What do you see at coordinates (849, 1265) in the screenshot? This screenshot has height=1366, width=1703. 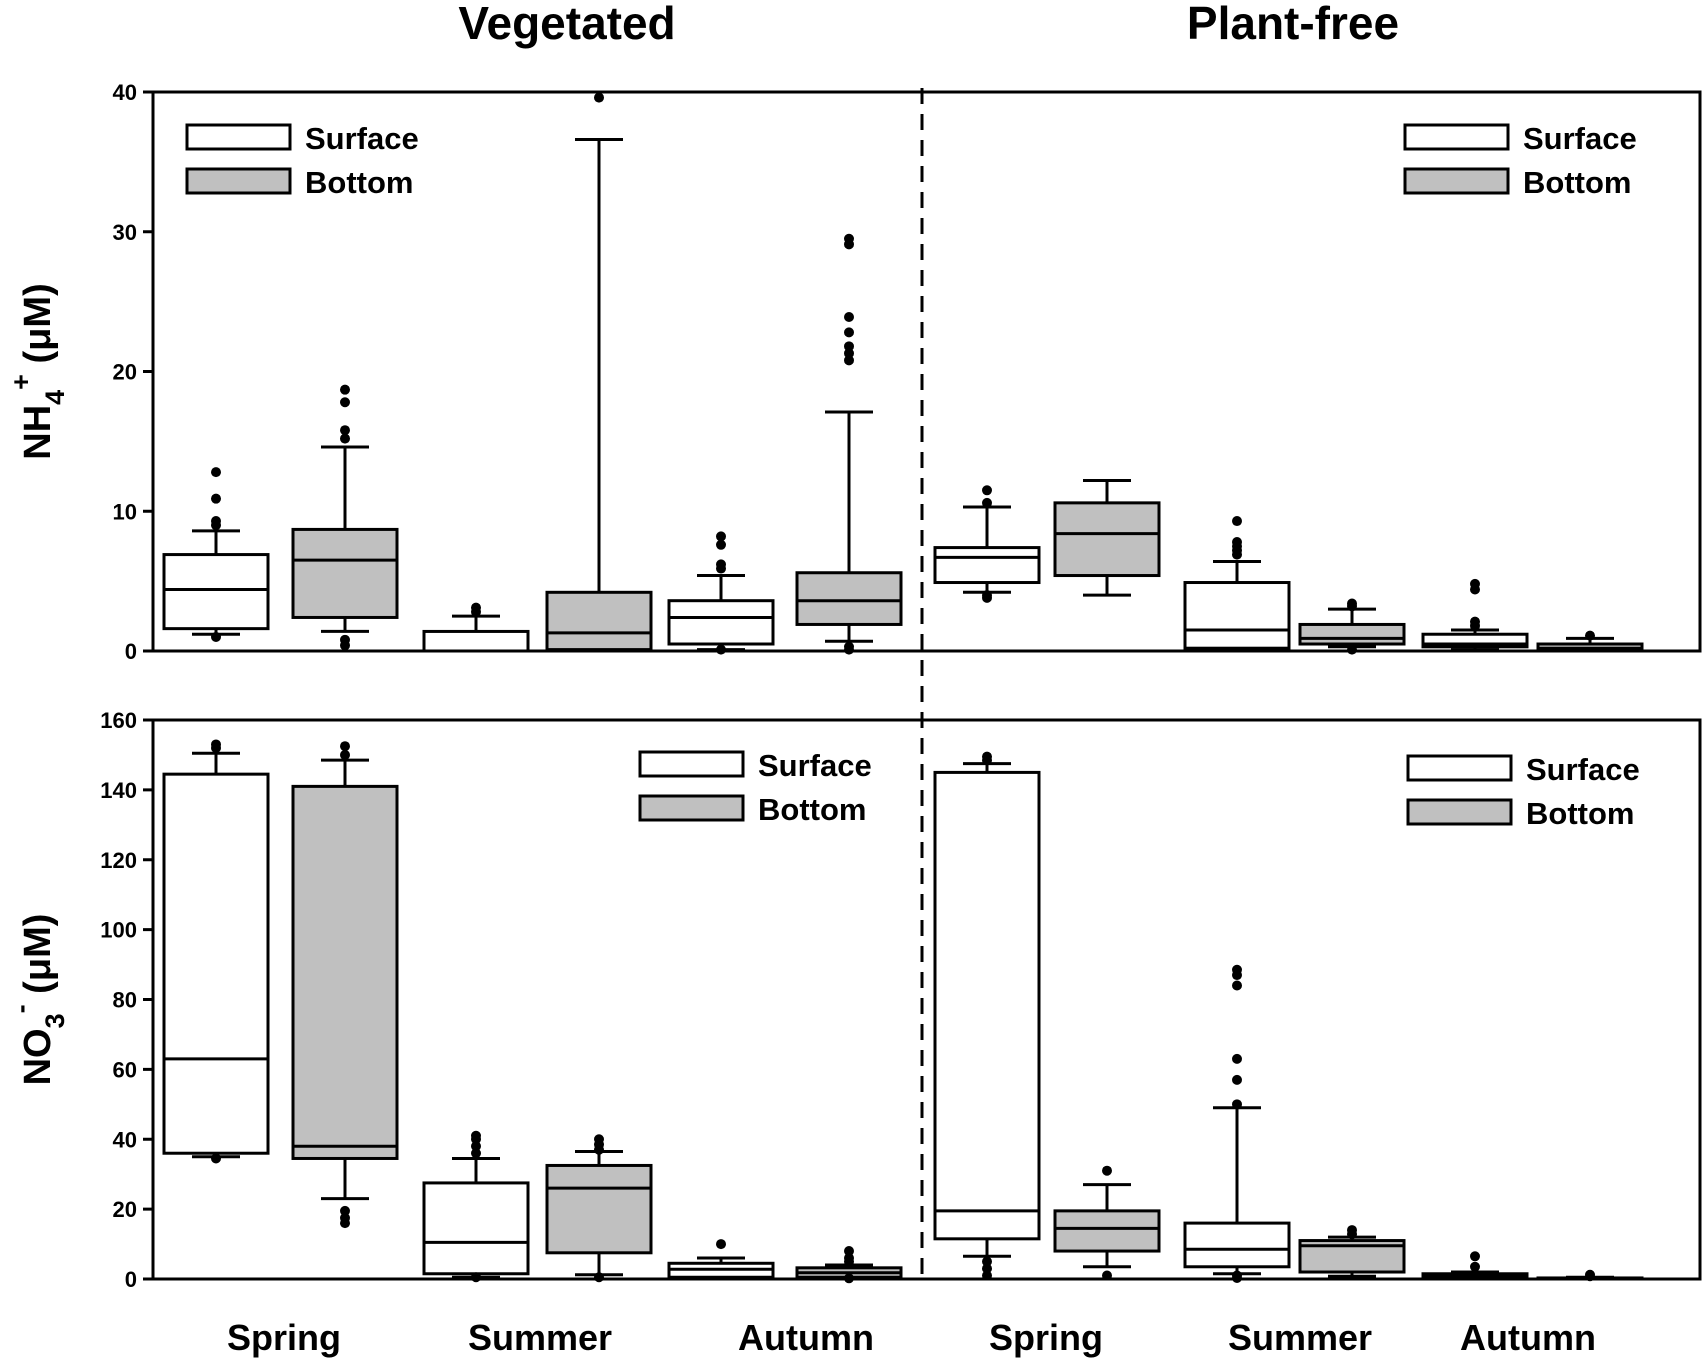 I see `box-no3-vegetated-autumn-bottom` at bounding box center [849, 1265].